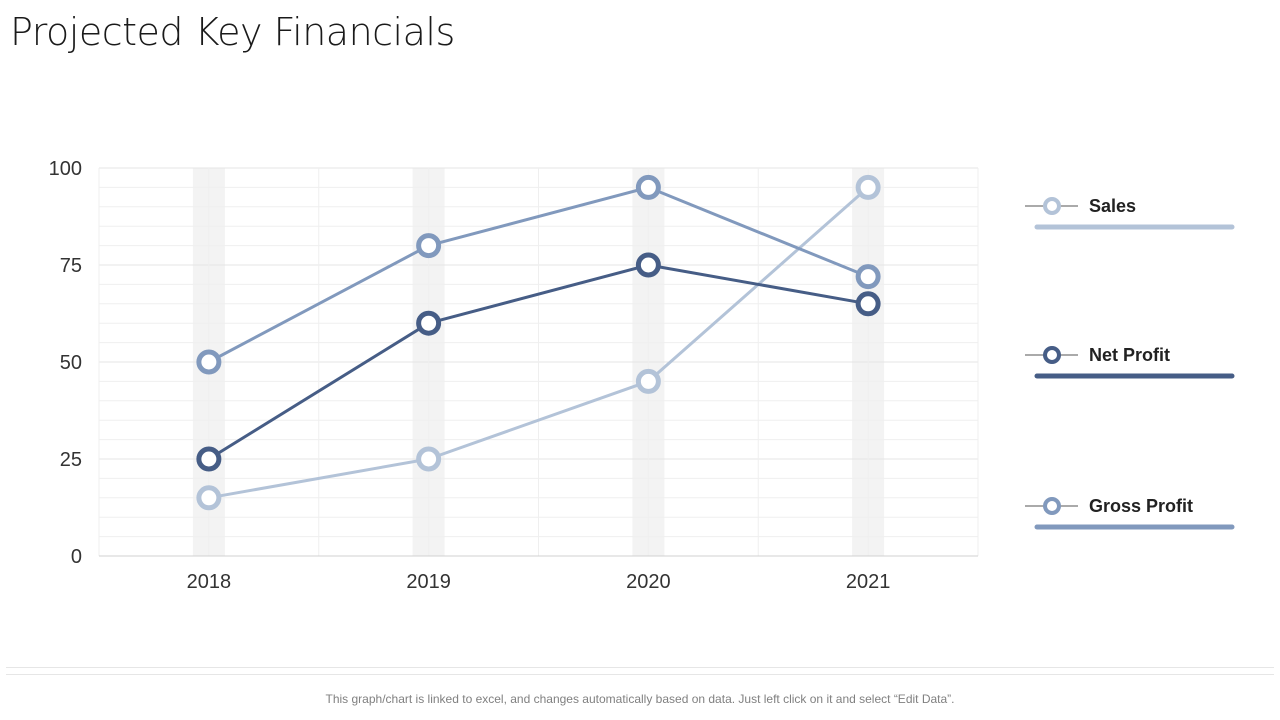 The image size is (1280, 720). Describe the element at coordinates (71, 363) in the screenshot. I see `y-tick-label: 50` at that location.